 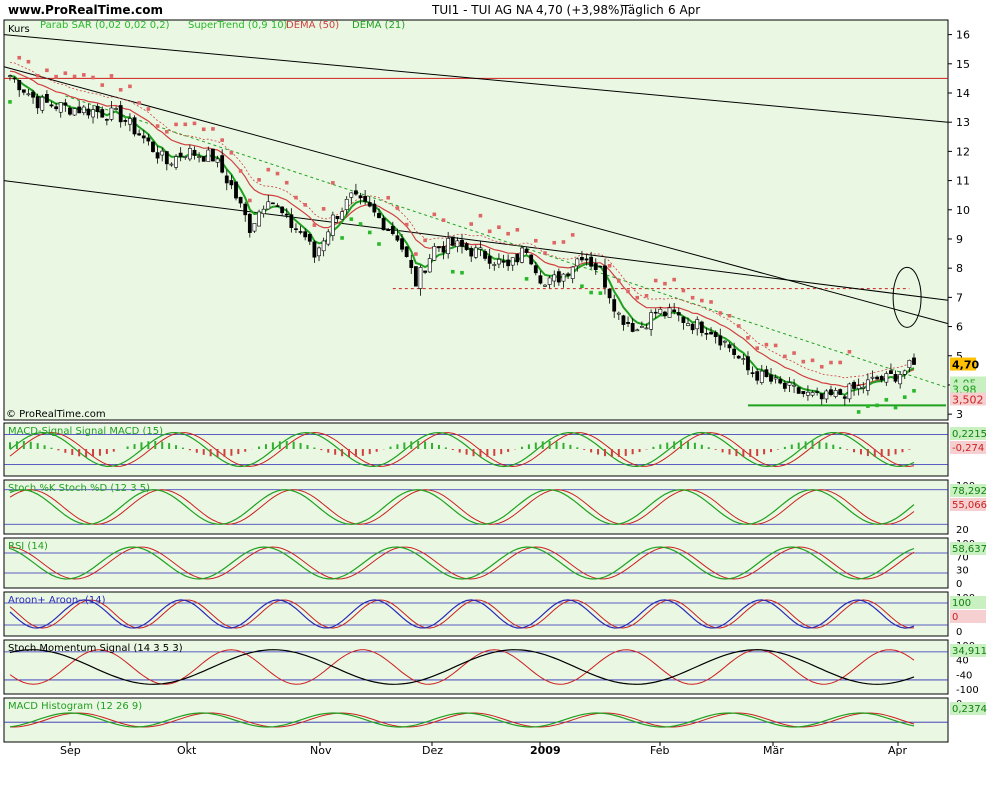 I want to click on x-tick-label: Okt, so click(x=187, y=750).